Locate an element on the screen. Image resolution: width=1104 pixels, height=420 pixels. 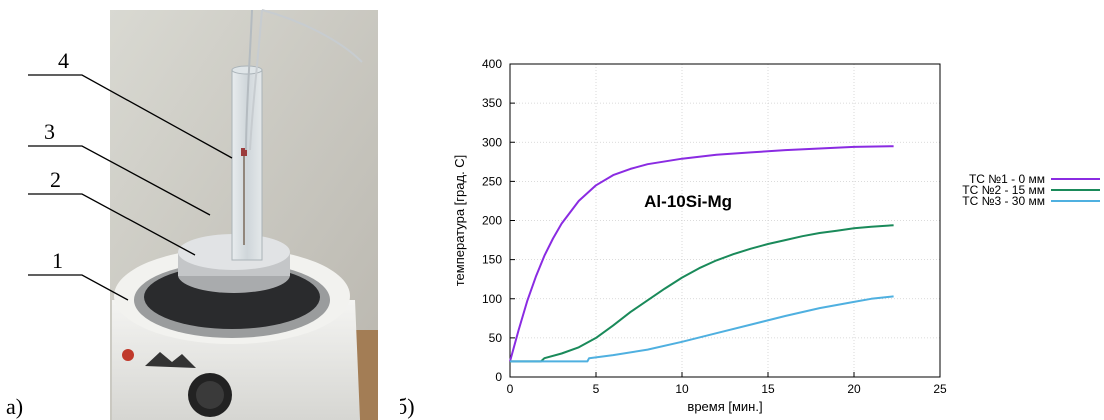
legend-entry-label: ТС №2 - 15 мм is located at coordinates (1003, 190).